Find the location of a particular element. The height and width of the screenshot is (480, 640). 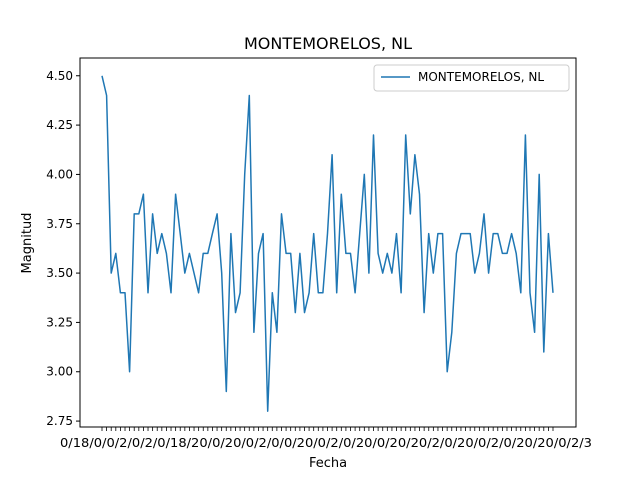

chart-title: MONTEMORELOS, NL is located at coordinates (328, 43).